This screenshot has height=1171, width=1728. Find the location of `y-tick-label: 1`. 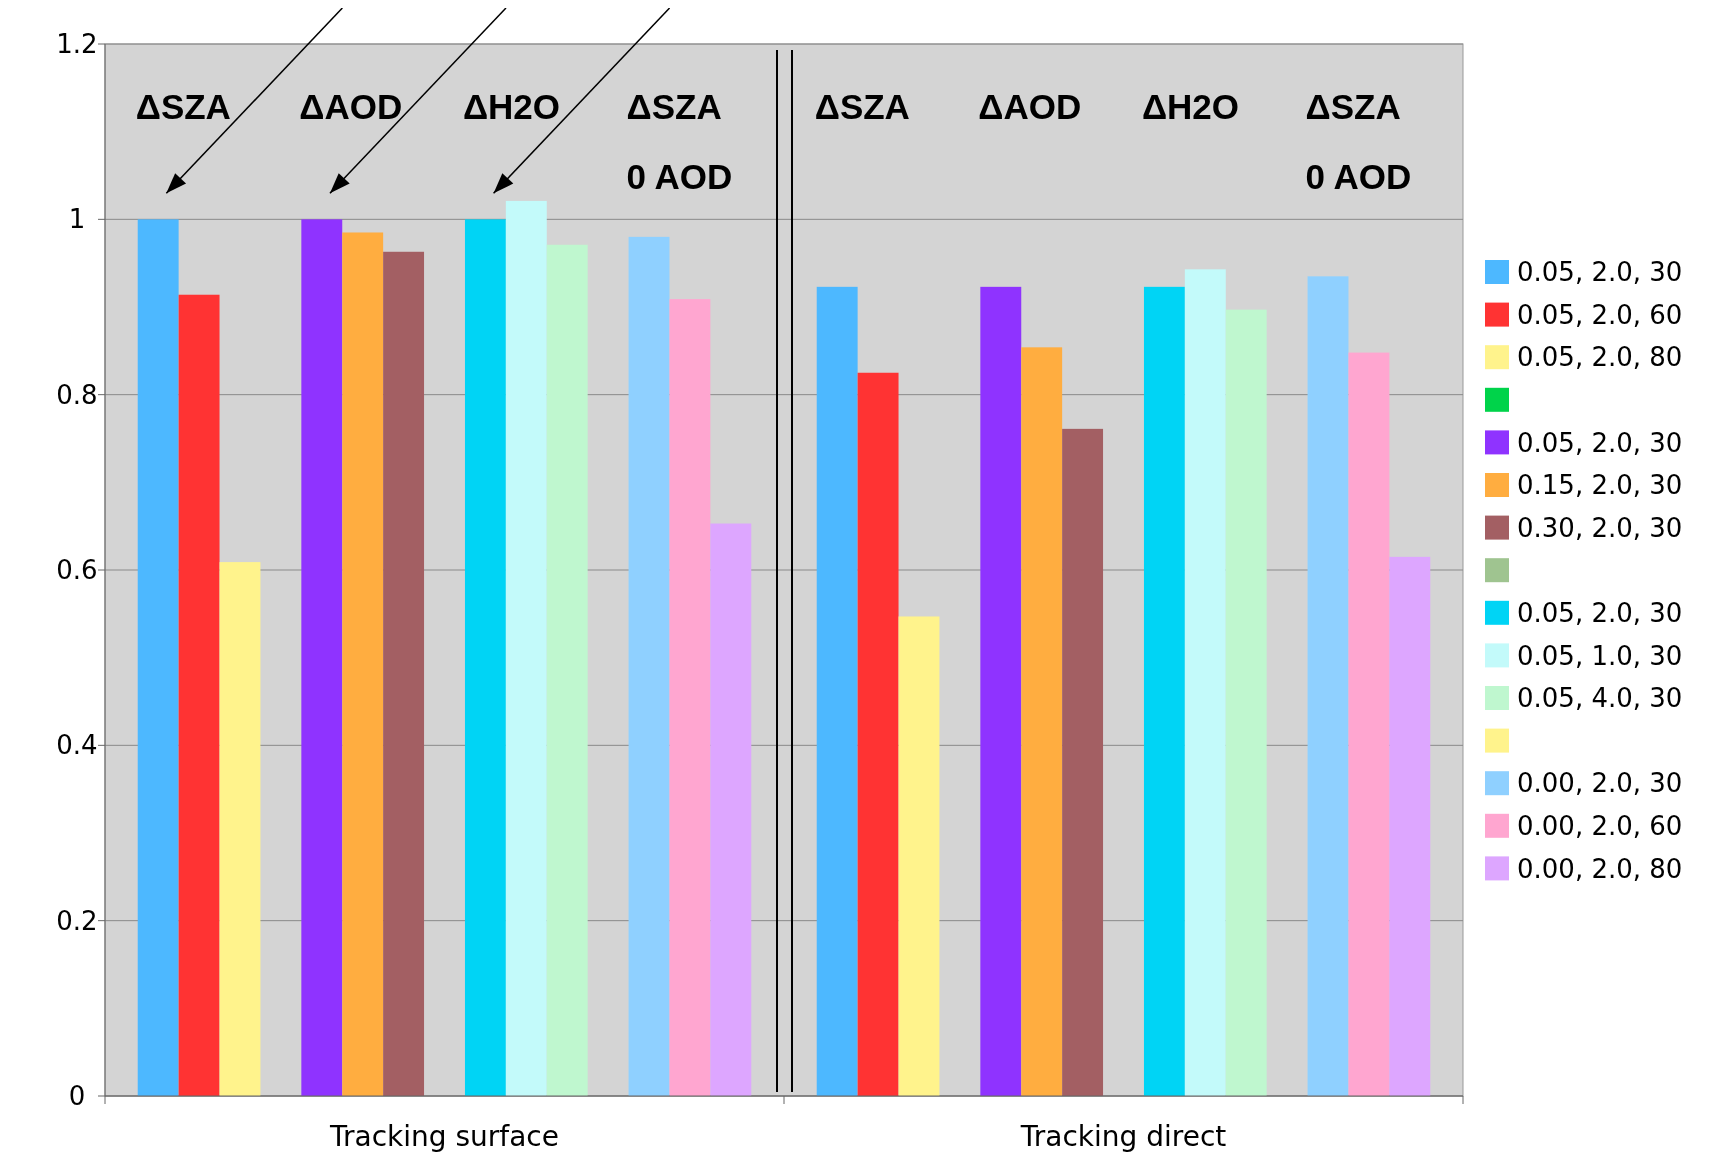

y-tick-label: 1 is located at coordinates (77, 219).